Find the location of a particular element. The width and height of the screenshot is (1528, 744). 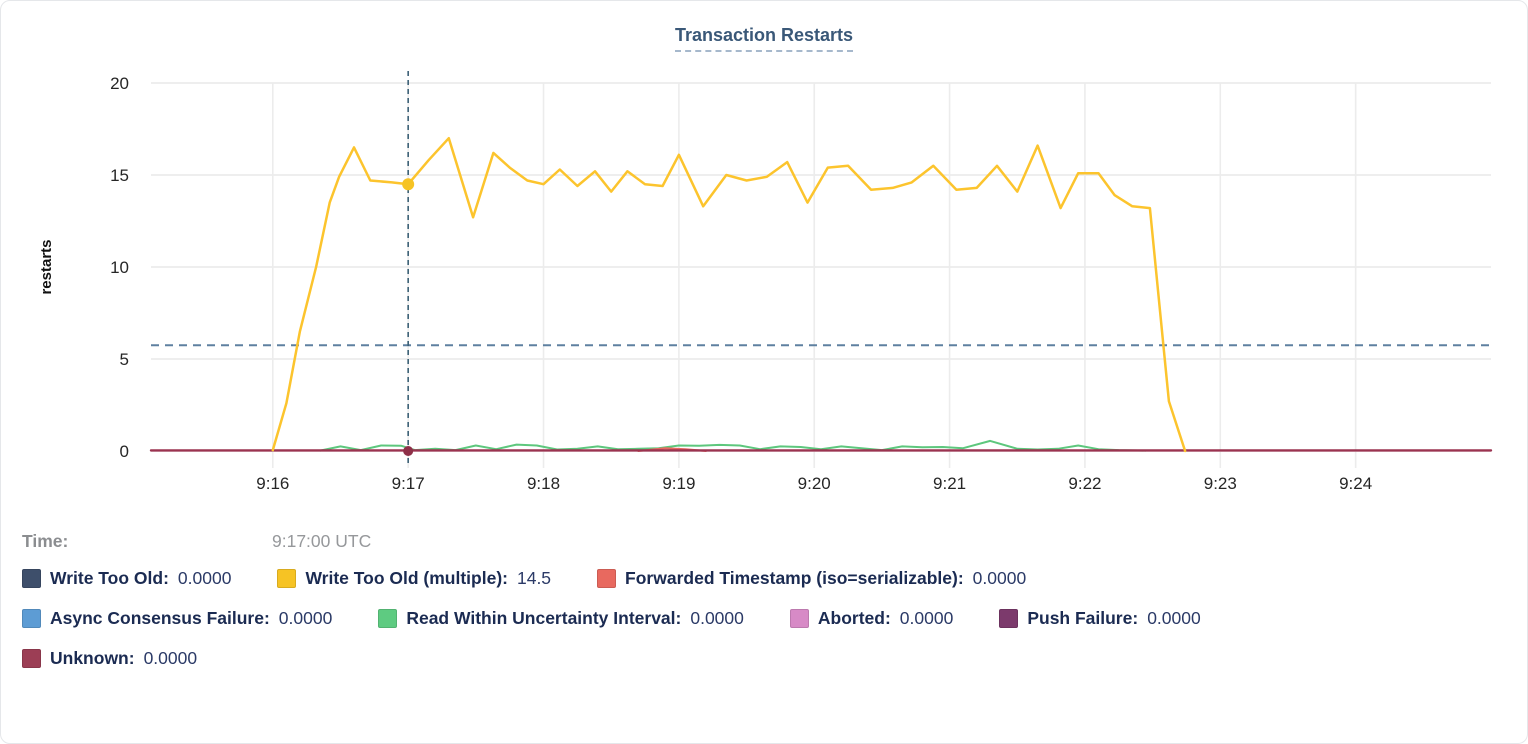

legend-item-write-too-old-multiple: Write Too Old (multiple): 14.5 is located at coordinates (414, 578).